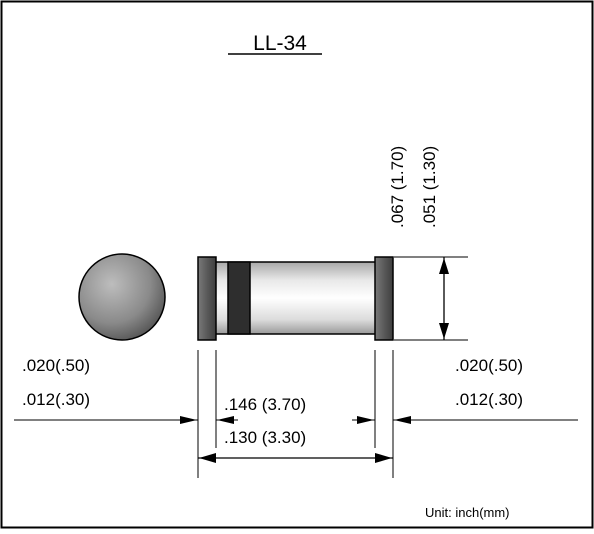 The height and width of the screenshot is (534, 594). Describe the element at coordinates (225, 420) in the screenshot. I see `left-cap-arrow-left` at that location.